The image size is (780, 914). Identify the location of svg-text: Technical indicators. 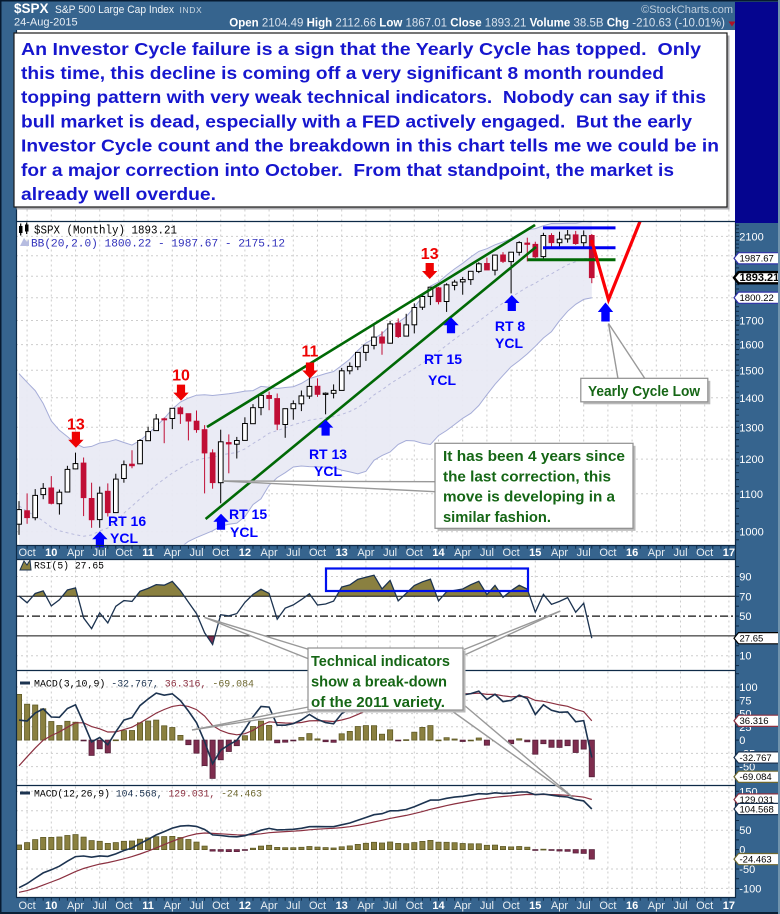
(380, 661).